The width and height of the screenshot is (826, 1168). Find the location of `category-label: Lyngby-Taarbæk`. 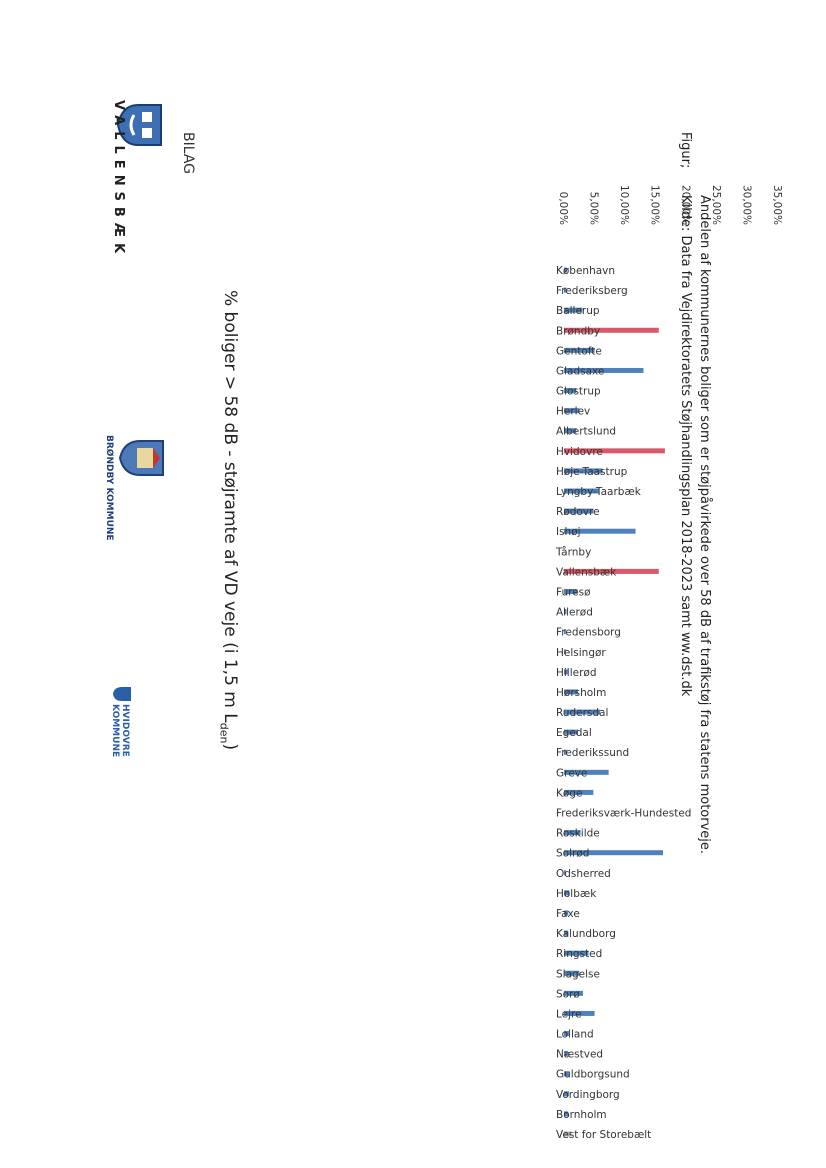

category-label: Lyngby-Taarbæk is located at coordinates (599, 492).